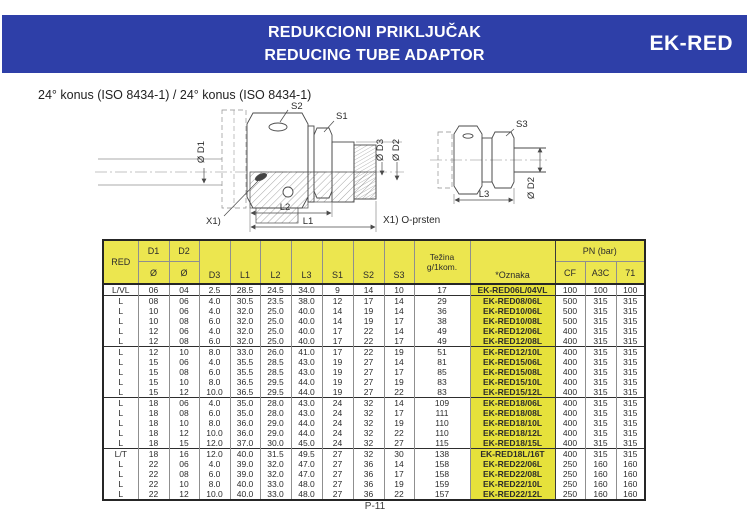  I want to click on cell-l1: 36.5, so click(245, 382).